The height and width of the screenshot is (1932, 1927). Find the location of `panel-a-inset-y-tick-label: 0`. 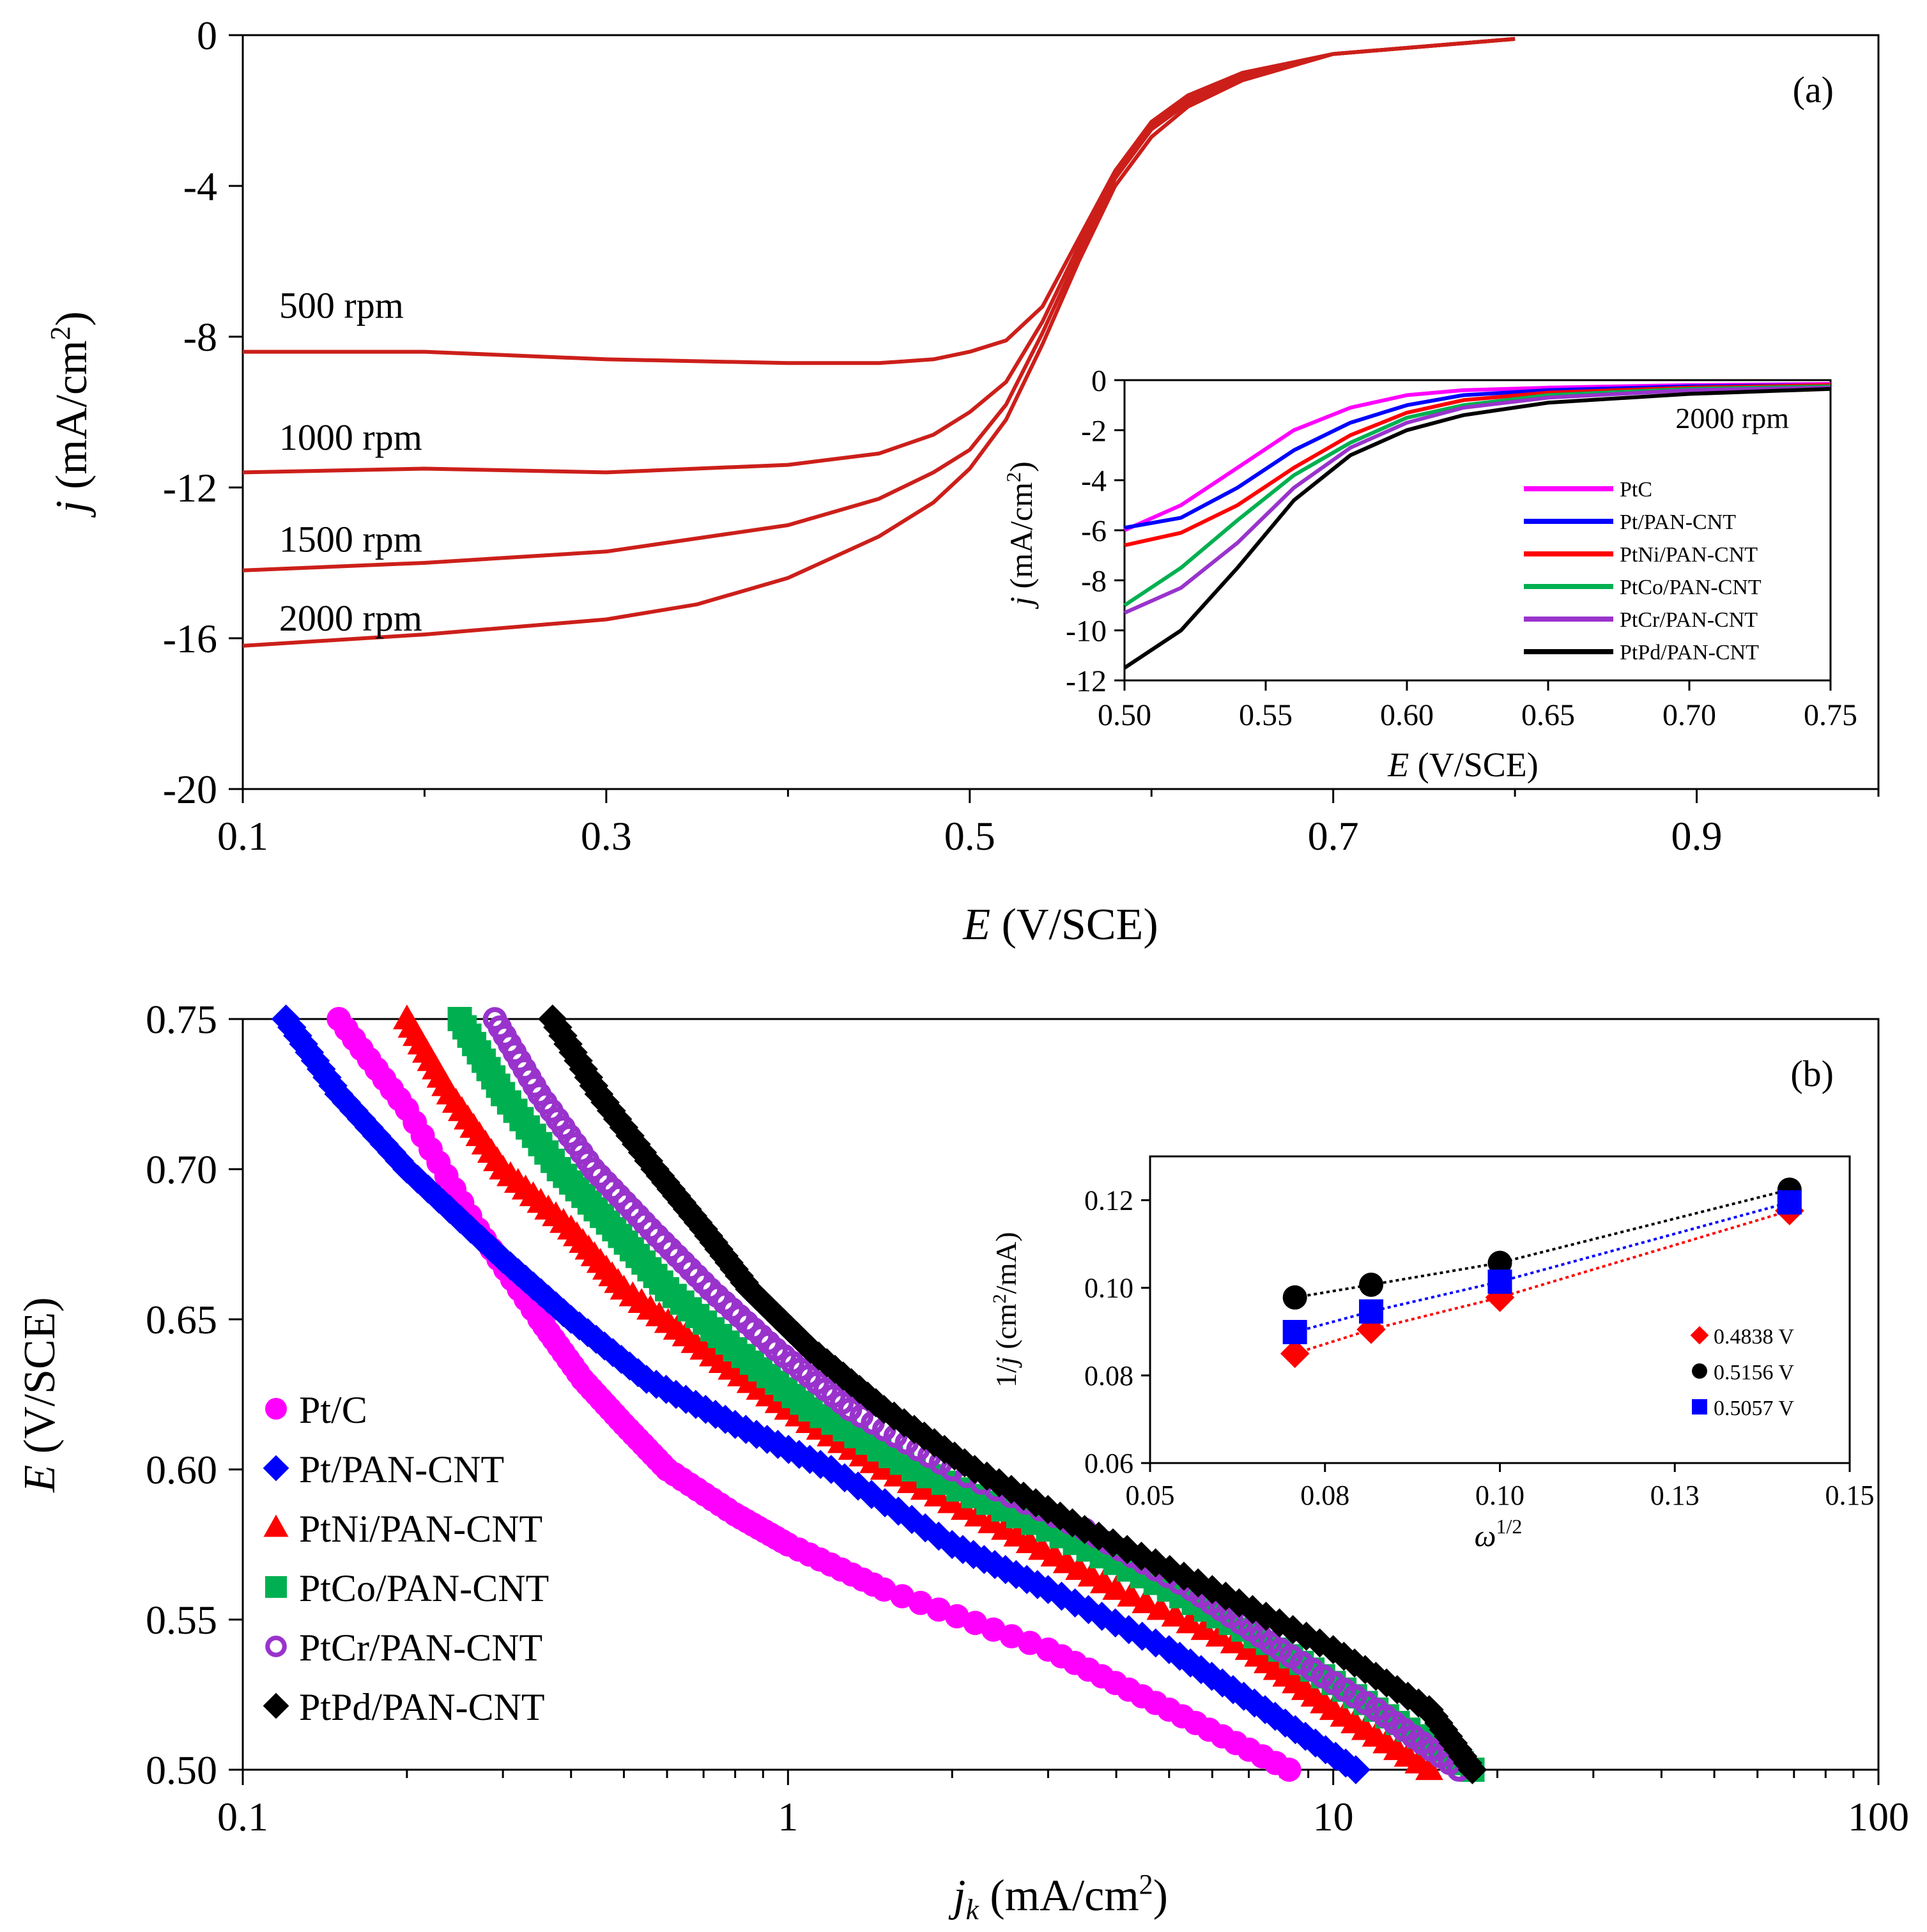

panel-a-inset-y-tick-label: 0 is located at coordinates (1099, 381).